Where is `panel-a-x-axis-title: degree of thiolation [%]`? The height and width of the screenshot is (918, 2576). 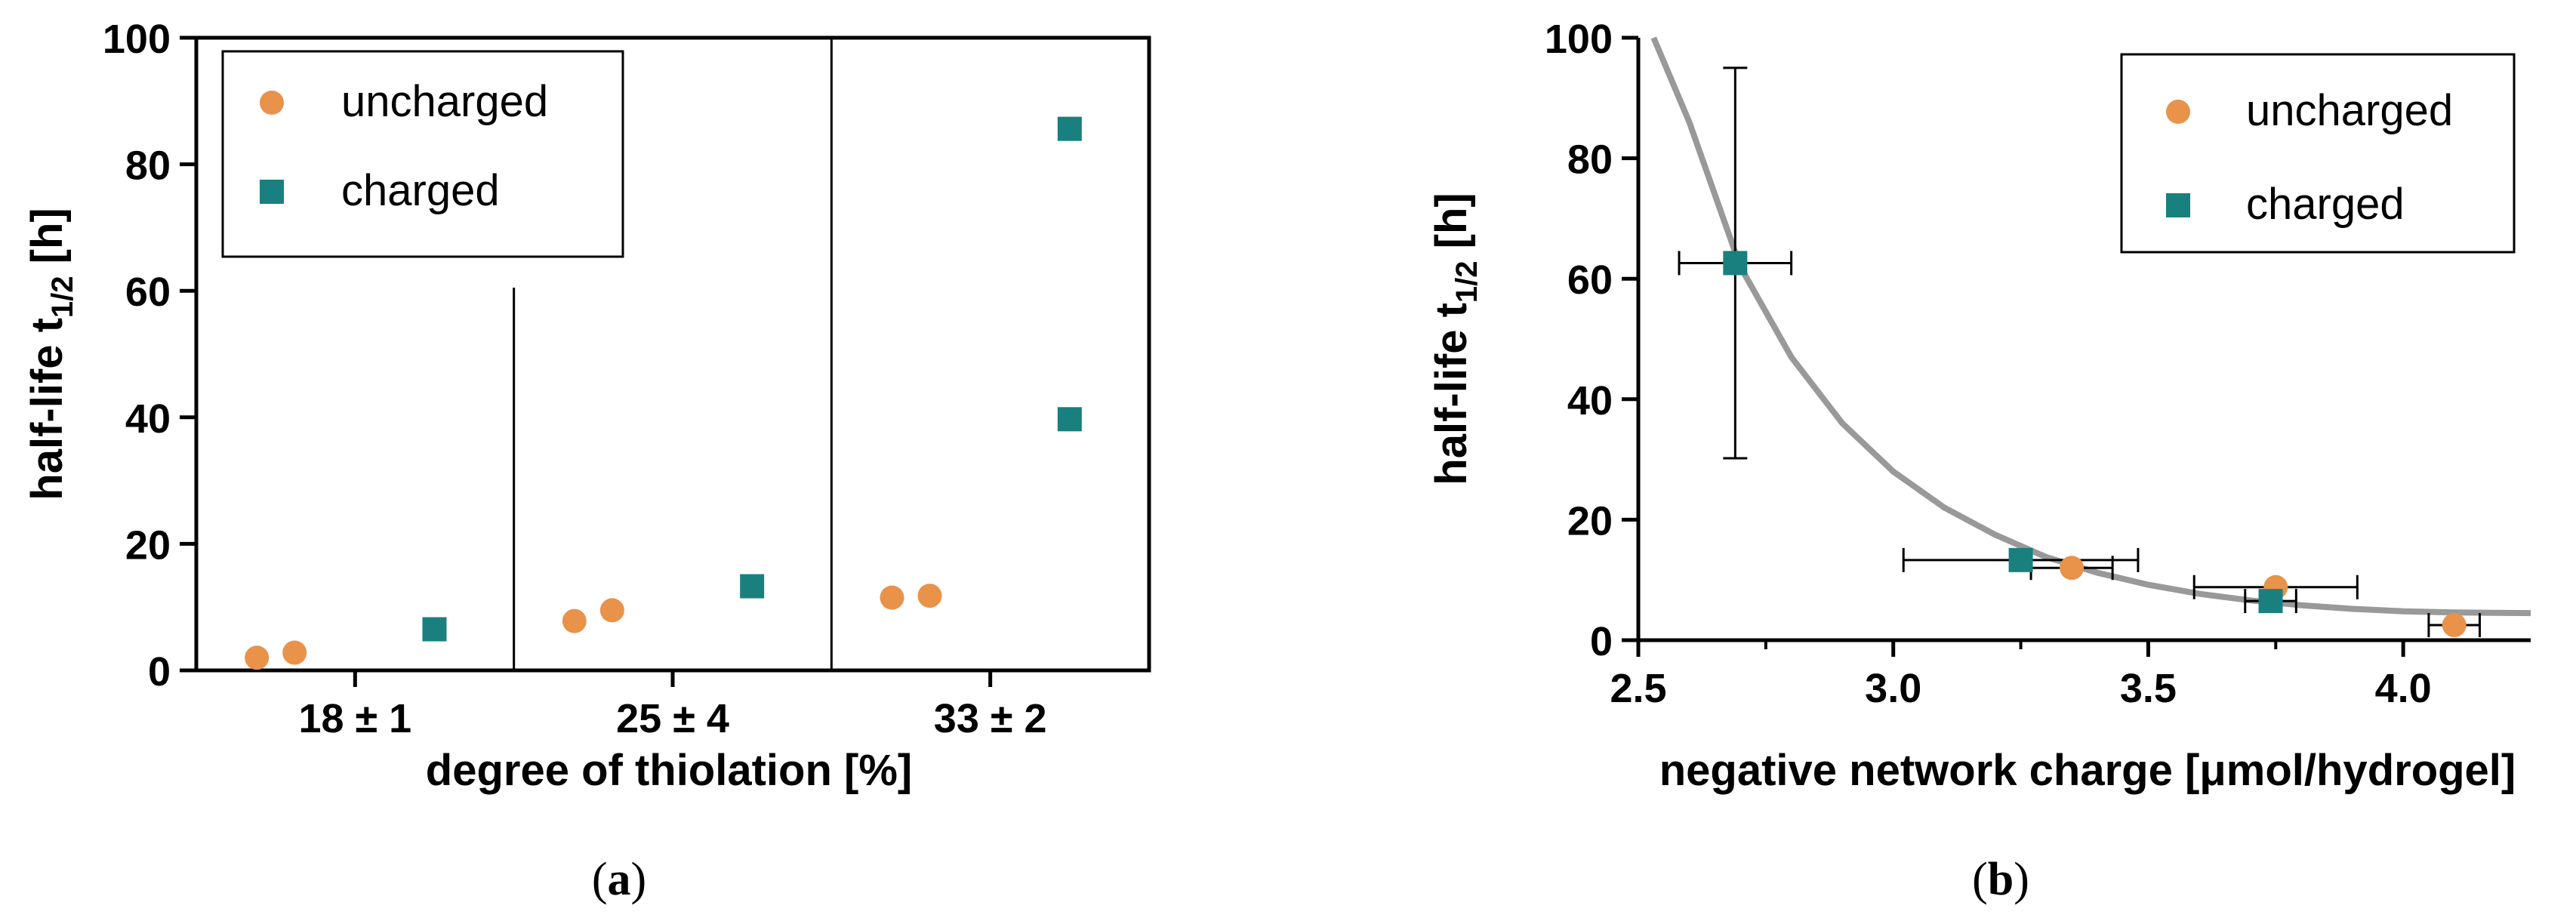 panel-a-x-axis-title: degree of thiolation [%] is located at coordinates (669, 770).